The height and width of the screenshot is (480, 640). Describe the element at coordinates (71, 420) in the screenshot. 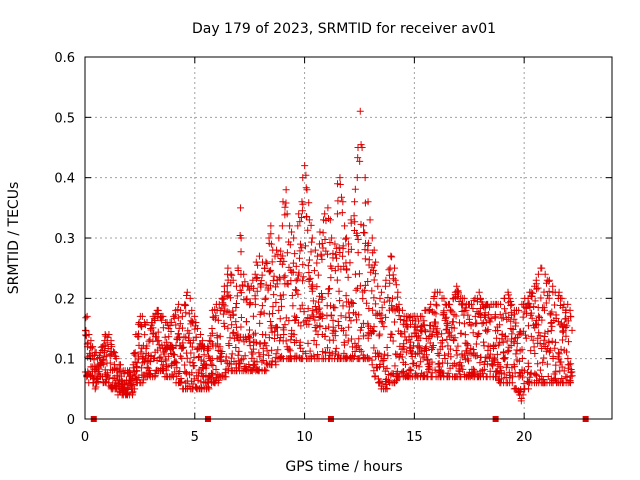

I see `y-tick-label: 0` at that location.